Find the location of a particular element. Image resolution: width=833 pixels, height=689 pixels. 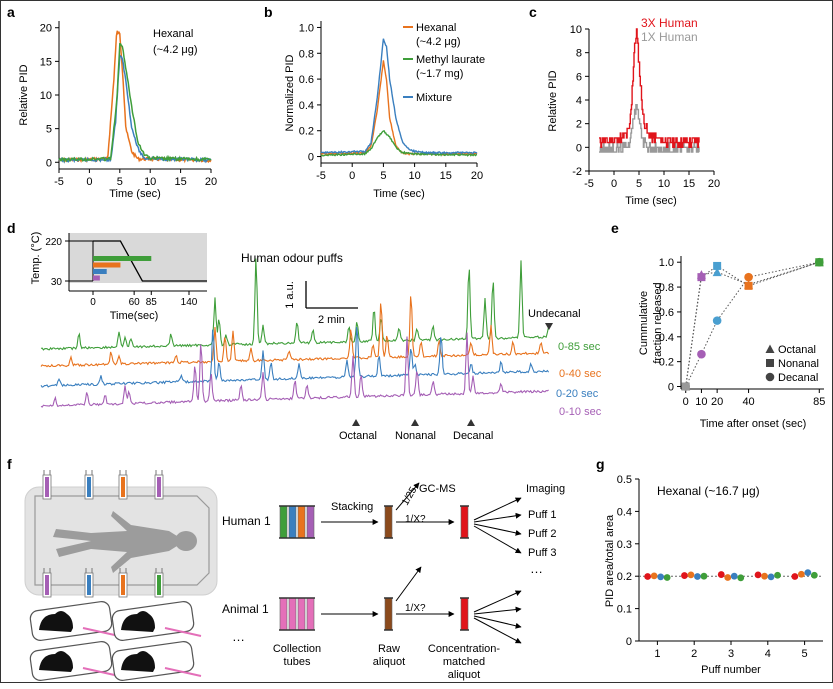

legend-label: Decanal is located at coordinates (798, 378).